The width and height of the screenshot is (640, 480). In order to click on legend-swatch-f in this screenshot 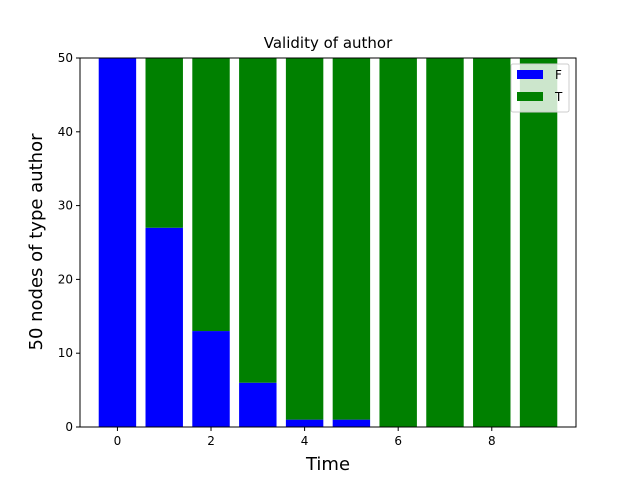, I will do `click(530, 74)`.